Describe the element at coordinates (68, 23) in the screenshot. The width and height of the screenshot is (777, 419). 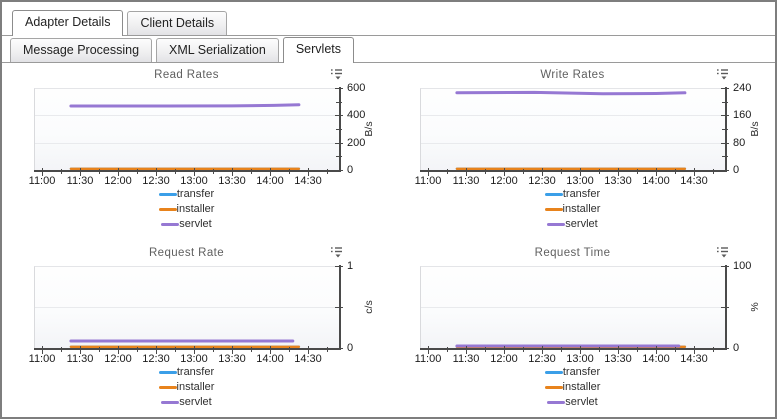
I see `tab-adapter-details: Adapter Details` at that location.